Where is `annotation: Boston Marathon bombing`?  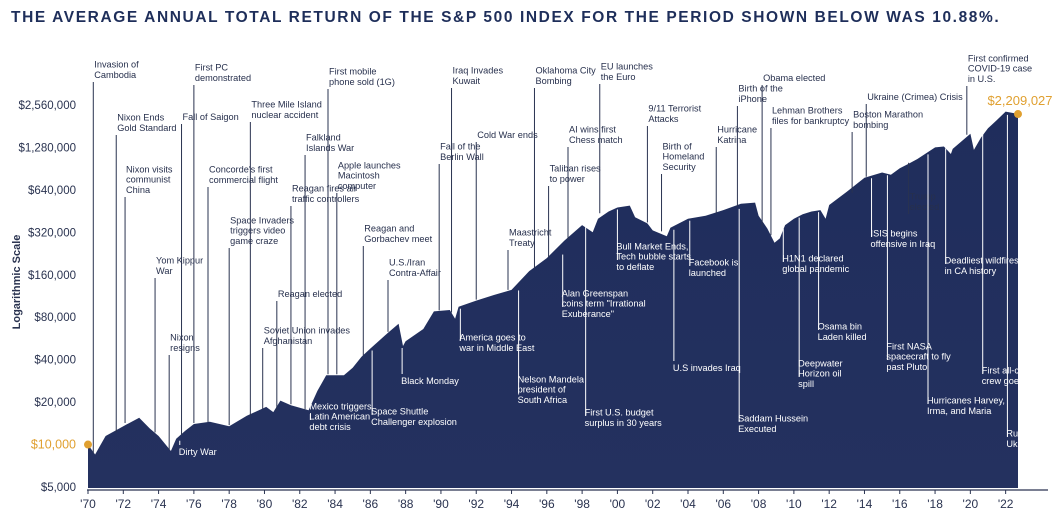
annotation: Boston Marathon bombing is located at coordinates (887, 151).